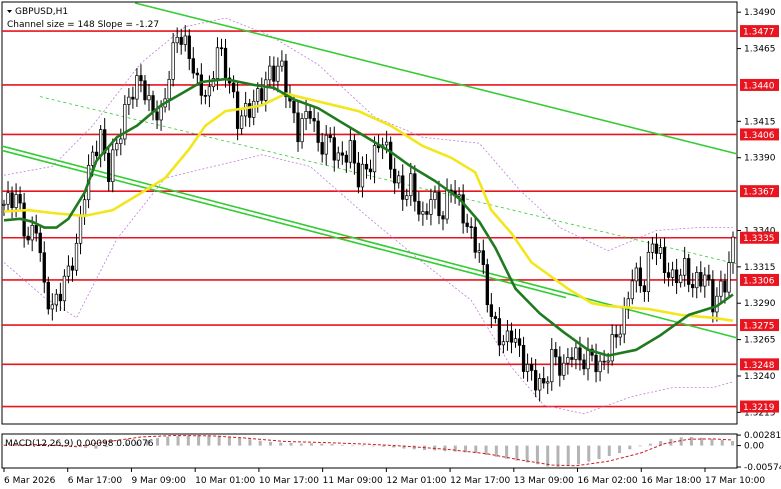 This screenshot has width=781, height=489. Describe the element at coordinates (762, 468) in the screenshot. I see `macd-tick-label: -0.00574` at that location.